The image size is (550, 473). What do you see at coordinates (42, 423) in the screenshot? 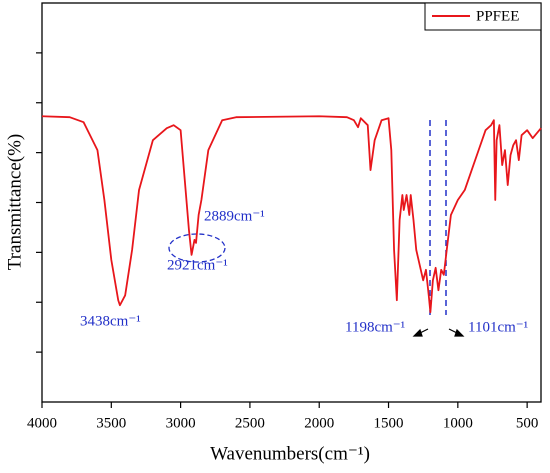
I see `x-tick-label: 4000` at bounding box center [42, 423].